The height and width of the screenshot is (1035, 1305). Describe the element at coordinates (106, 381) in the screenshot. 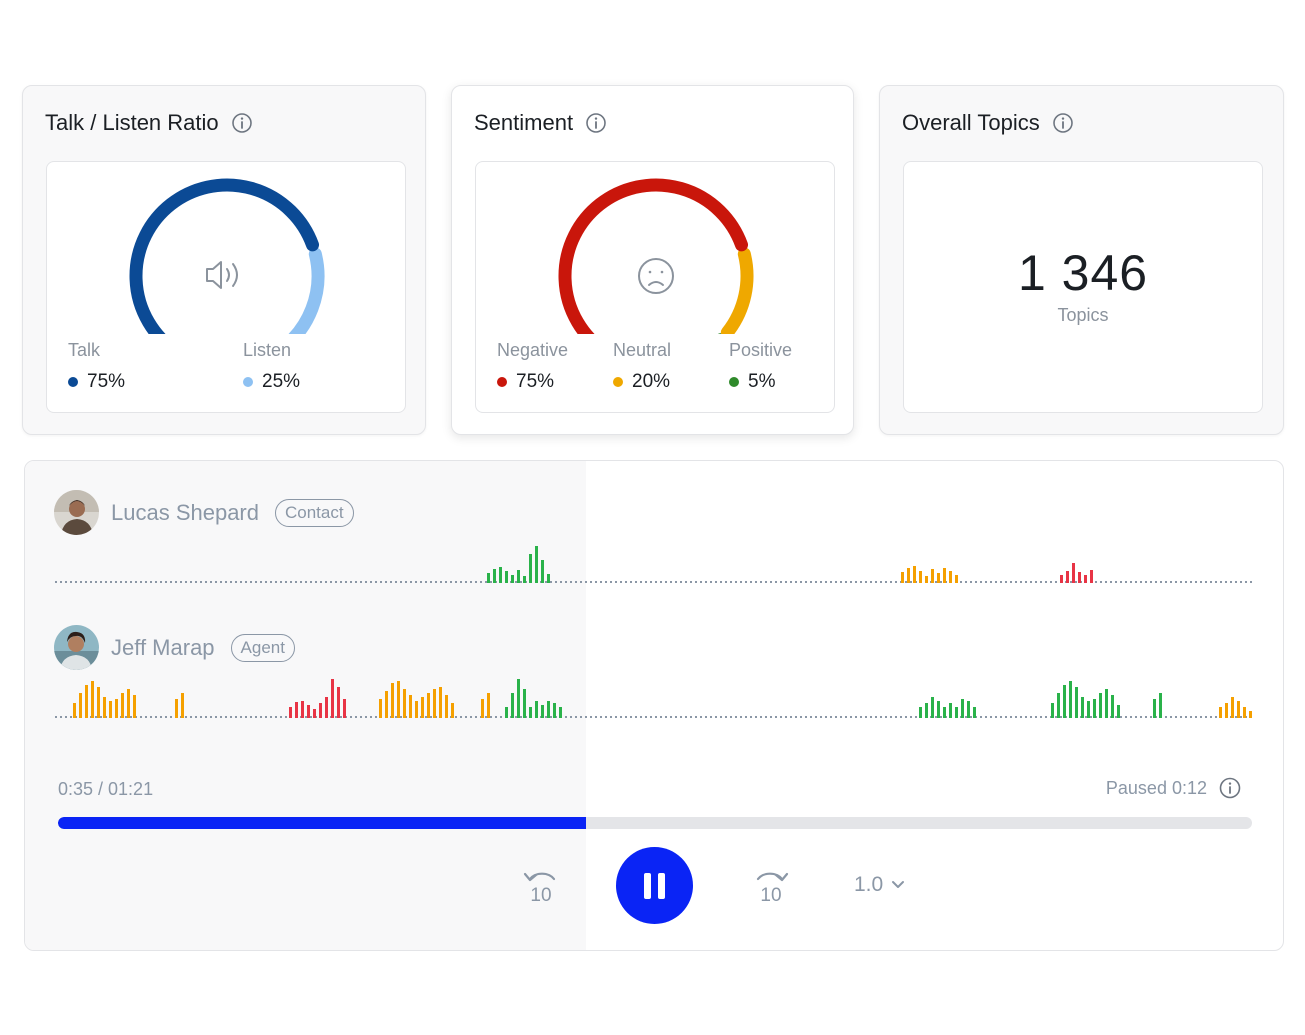

I see `talk-value: 75%` at that location.